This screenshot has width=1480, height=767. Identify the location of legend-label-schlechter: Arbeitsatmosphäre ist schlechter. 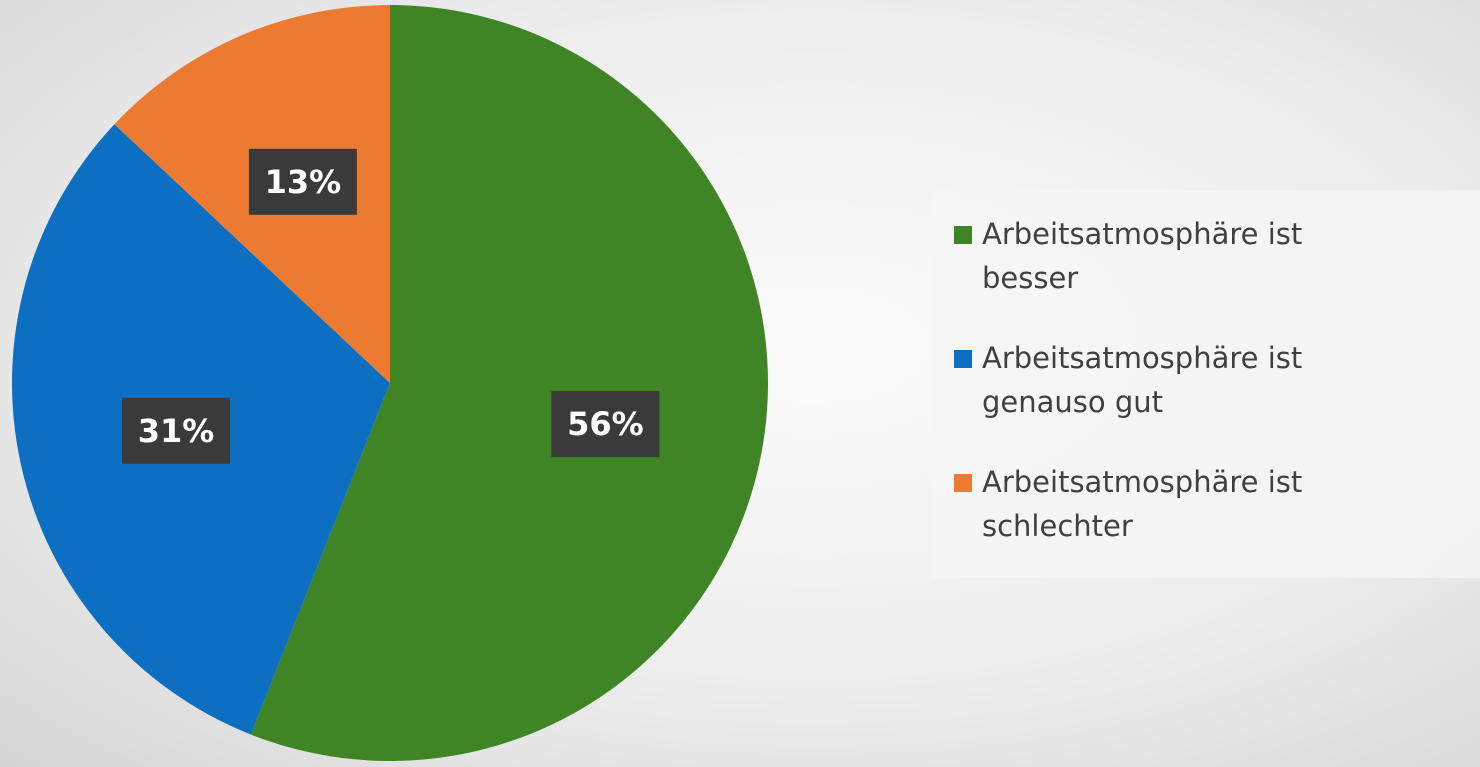
(1142, 504).